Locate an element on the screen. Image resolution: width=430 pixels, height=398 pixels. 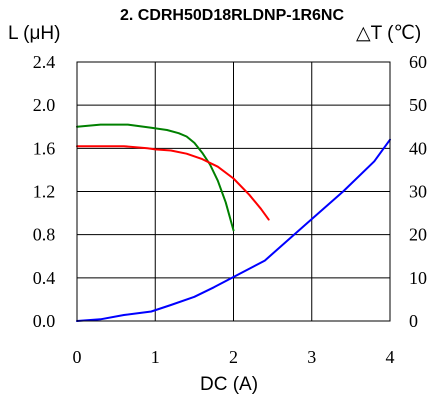
y-left-tick-label: 1.6 is located at coordinates (44, 148).